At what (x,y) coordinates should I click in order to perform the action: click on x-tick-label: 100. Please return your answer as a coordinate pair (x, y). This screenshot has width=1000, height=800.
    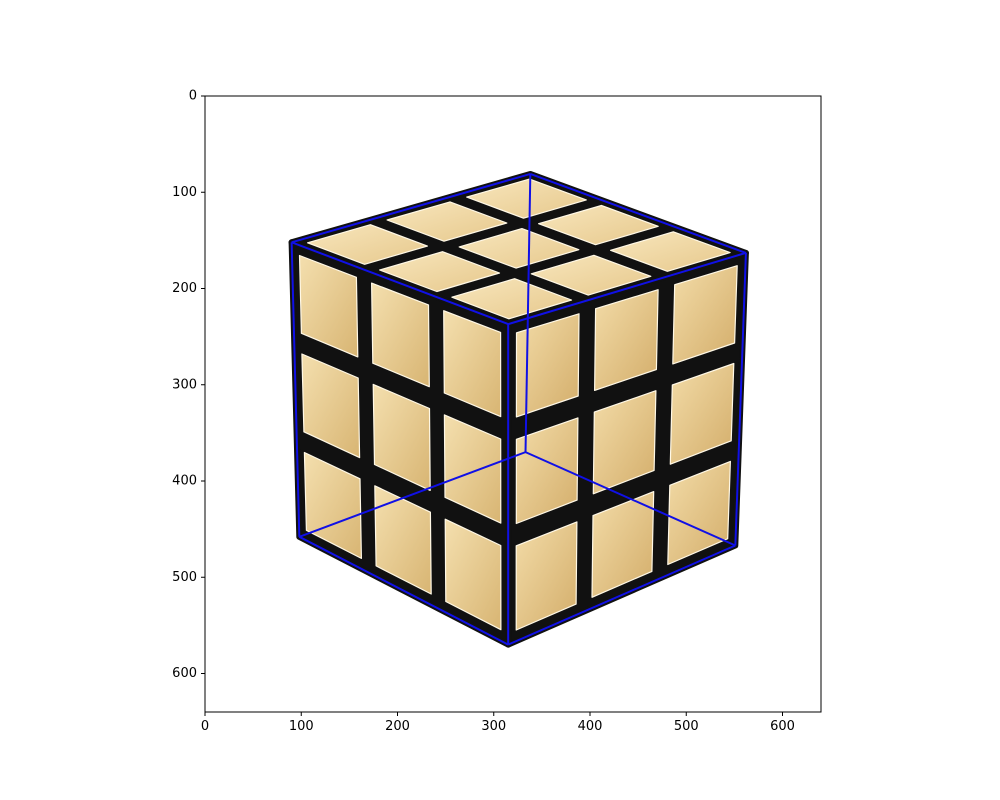
    Looking at the image, I should click on (301, 726).